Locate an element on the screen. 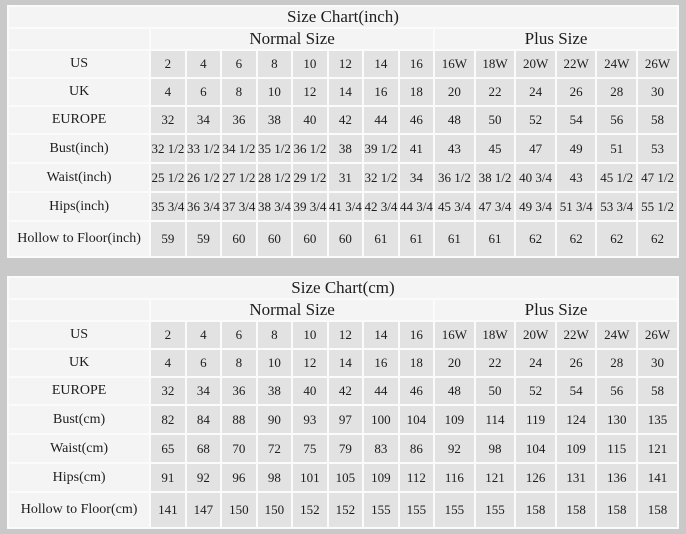 The width and height of the screenshot is (686, 534). size-cell: 61 is located at coordinates (381, 239).